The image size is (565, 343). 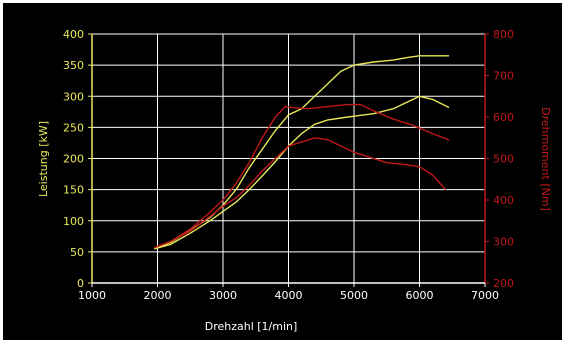 I want to click on y-left-tick-label: 50, so click(x=77, y=252).